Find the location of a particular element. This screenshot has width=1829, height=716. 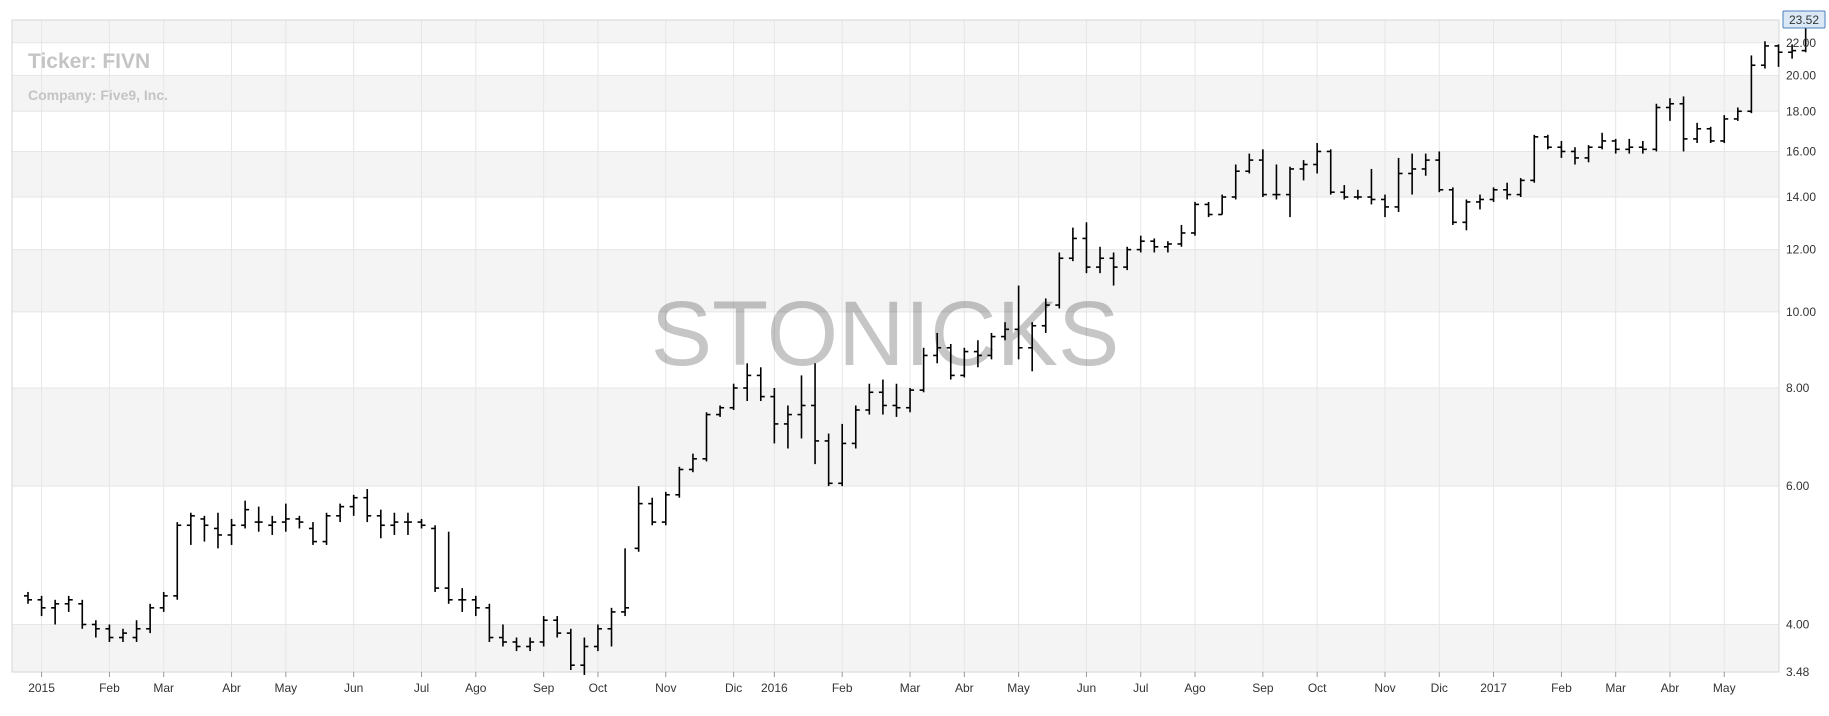

company-label: Company: Five9, Inc. is located at coordinates (98, 95).